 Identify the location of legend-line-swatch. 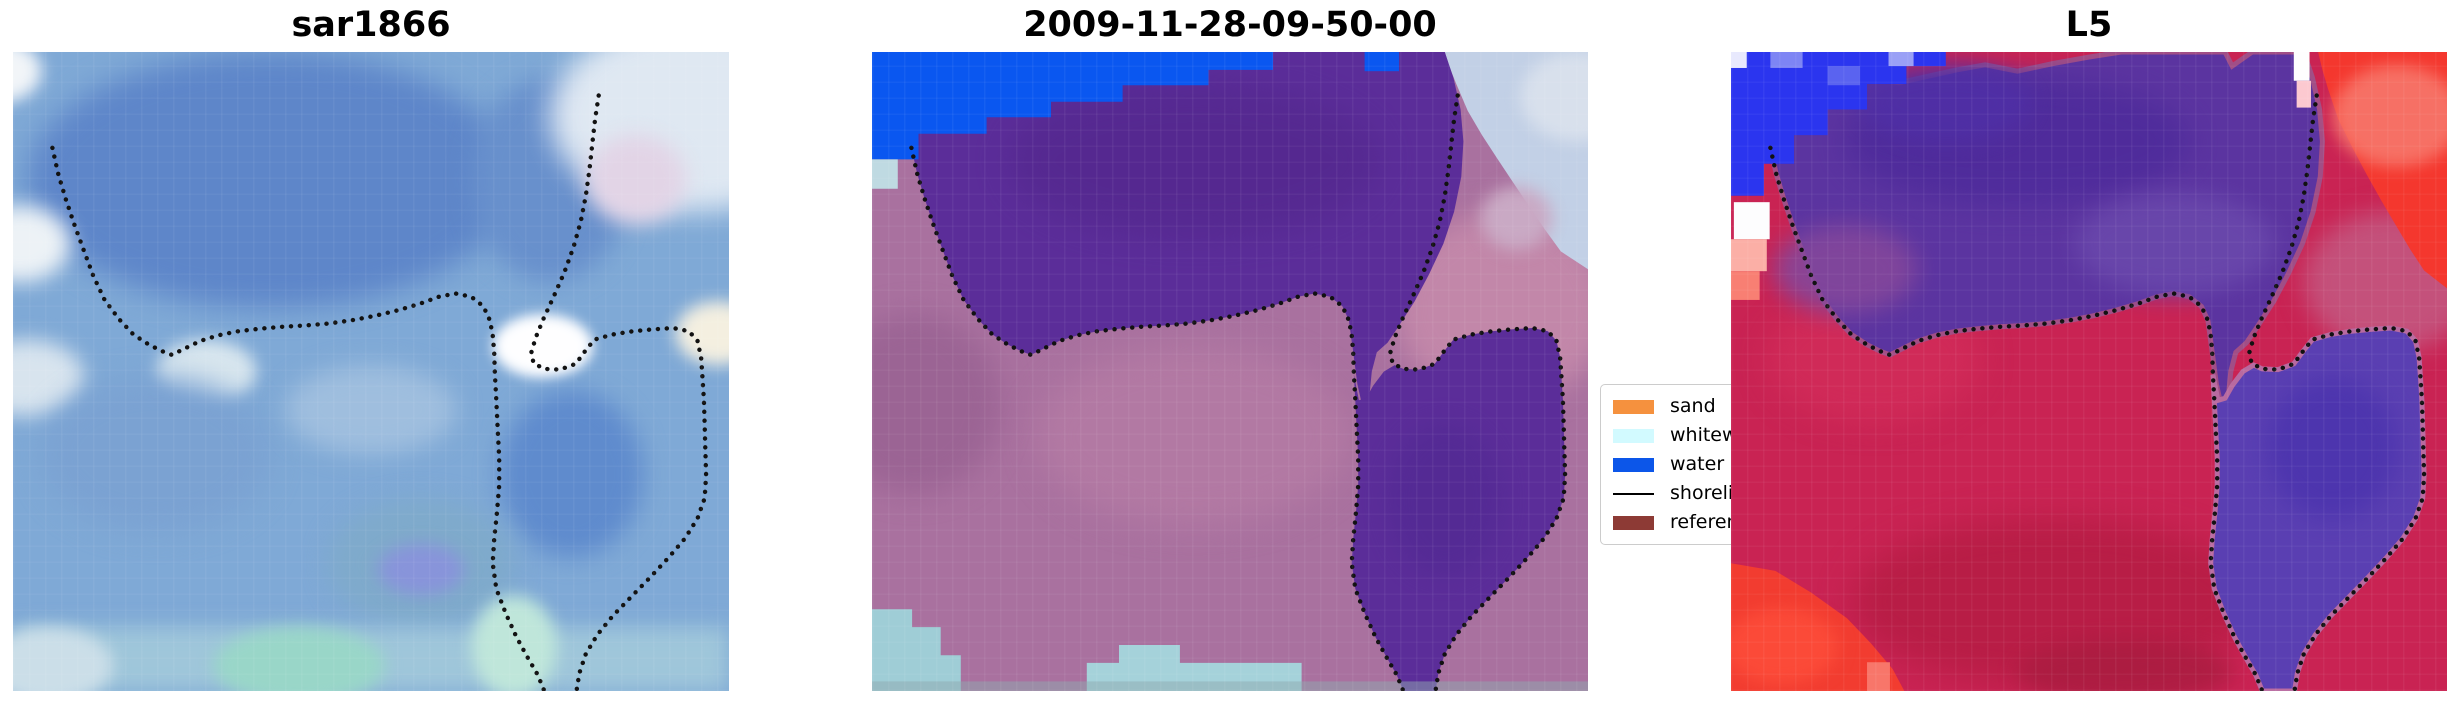
(1633, 493).